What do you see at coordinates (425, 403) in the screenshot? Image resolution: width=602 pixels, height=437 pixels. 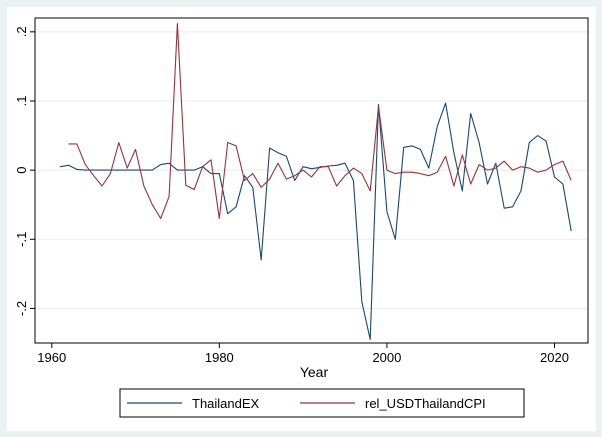 I see `legend-label-2: rel_USDThailandCPI` at bounding box center [425, 403].